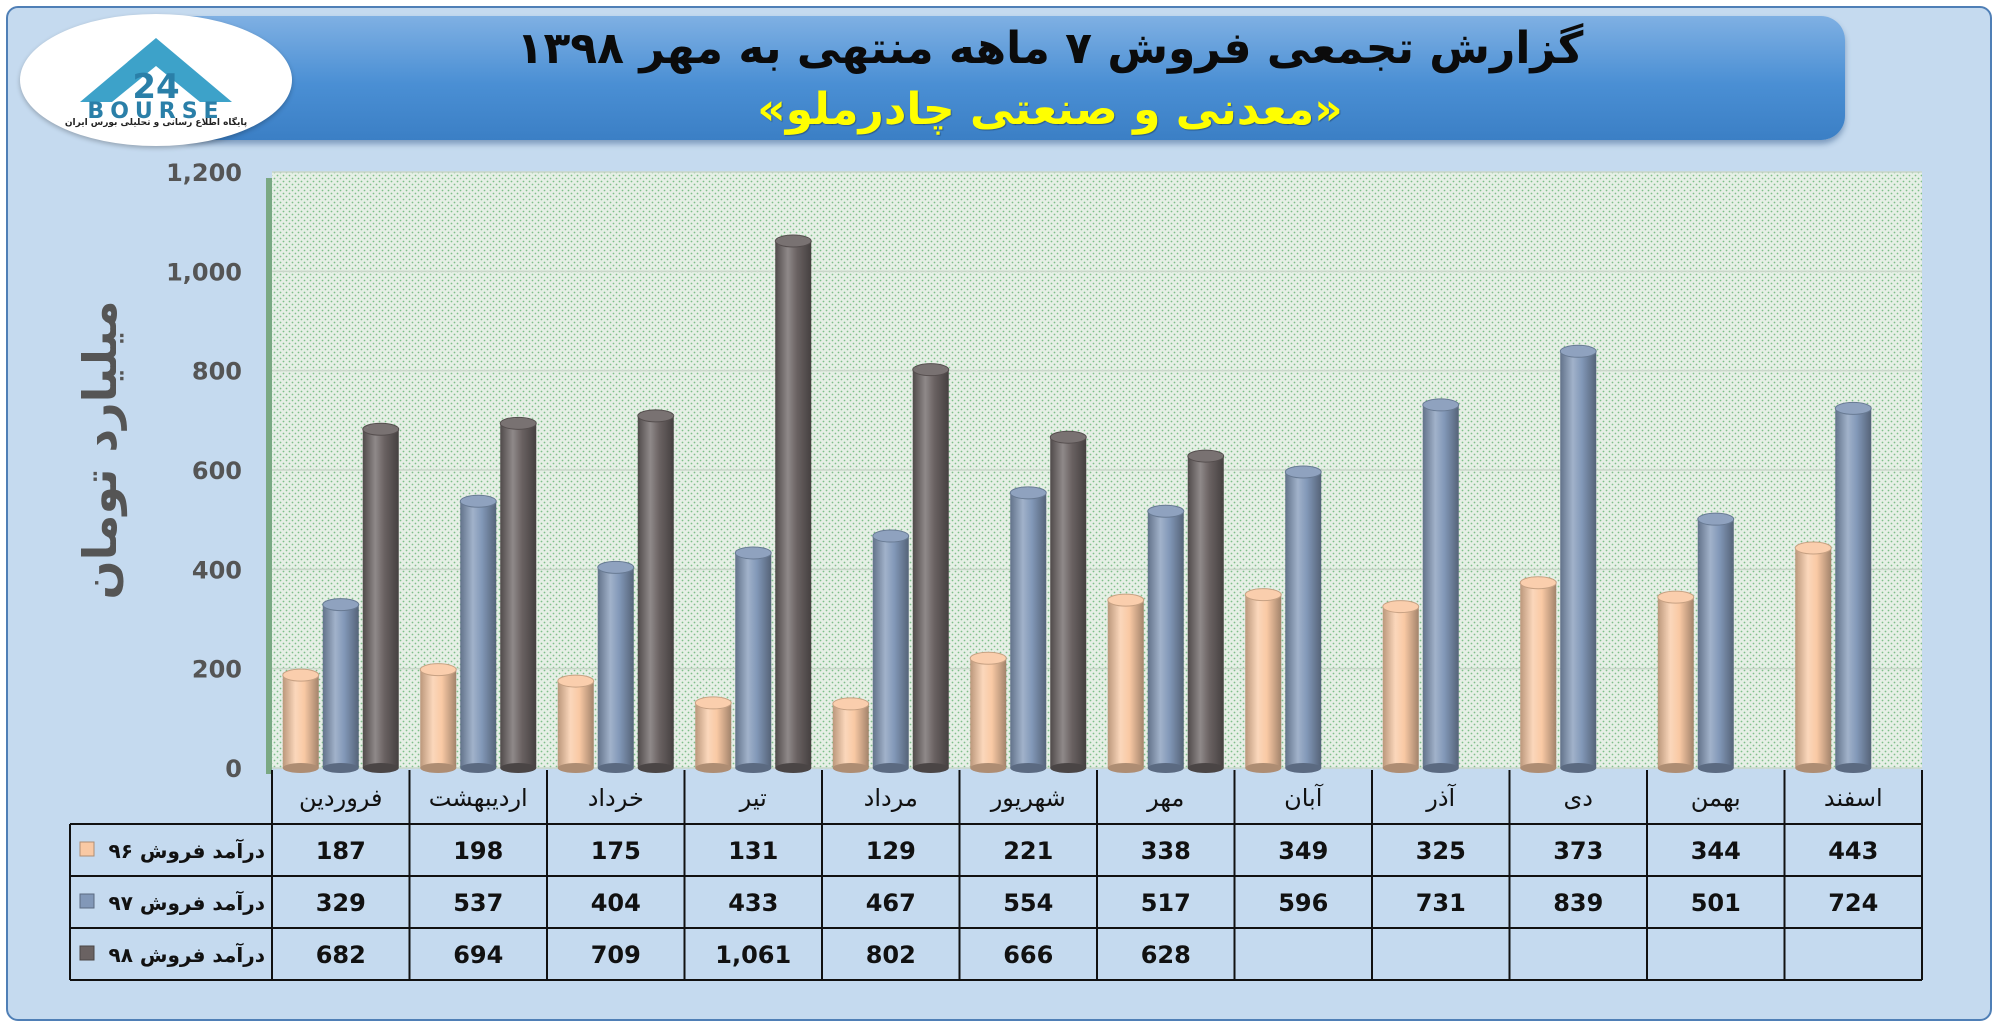  I want to click on table-category-header: مرداد, so click(891, 798).